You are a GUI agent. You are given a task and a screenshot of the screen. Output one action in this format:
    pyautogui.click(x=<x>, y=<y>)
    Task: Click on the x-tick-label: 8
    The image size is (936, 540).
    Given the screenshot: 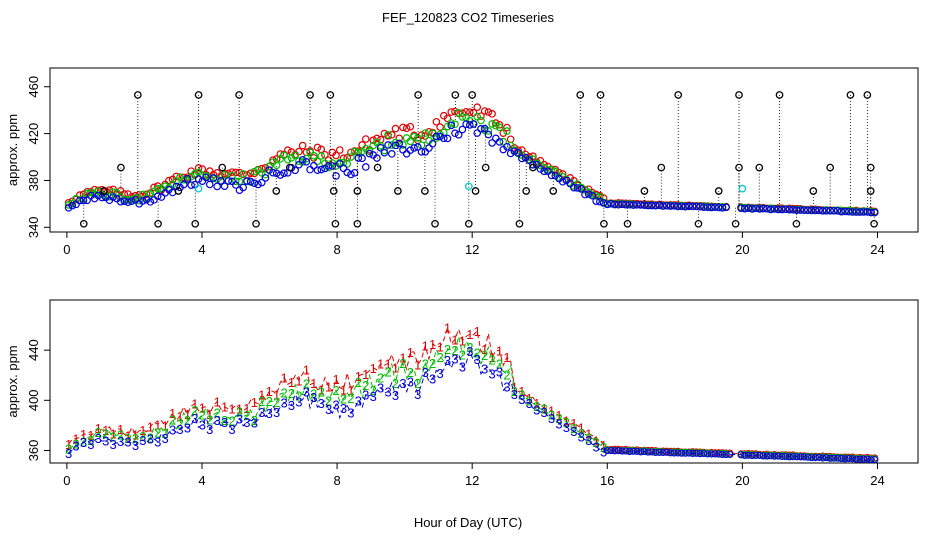 What is the action you would take?
    pyautogui.click(x=336, y=249)
    